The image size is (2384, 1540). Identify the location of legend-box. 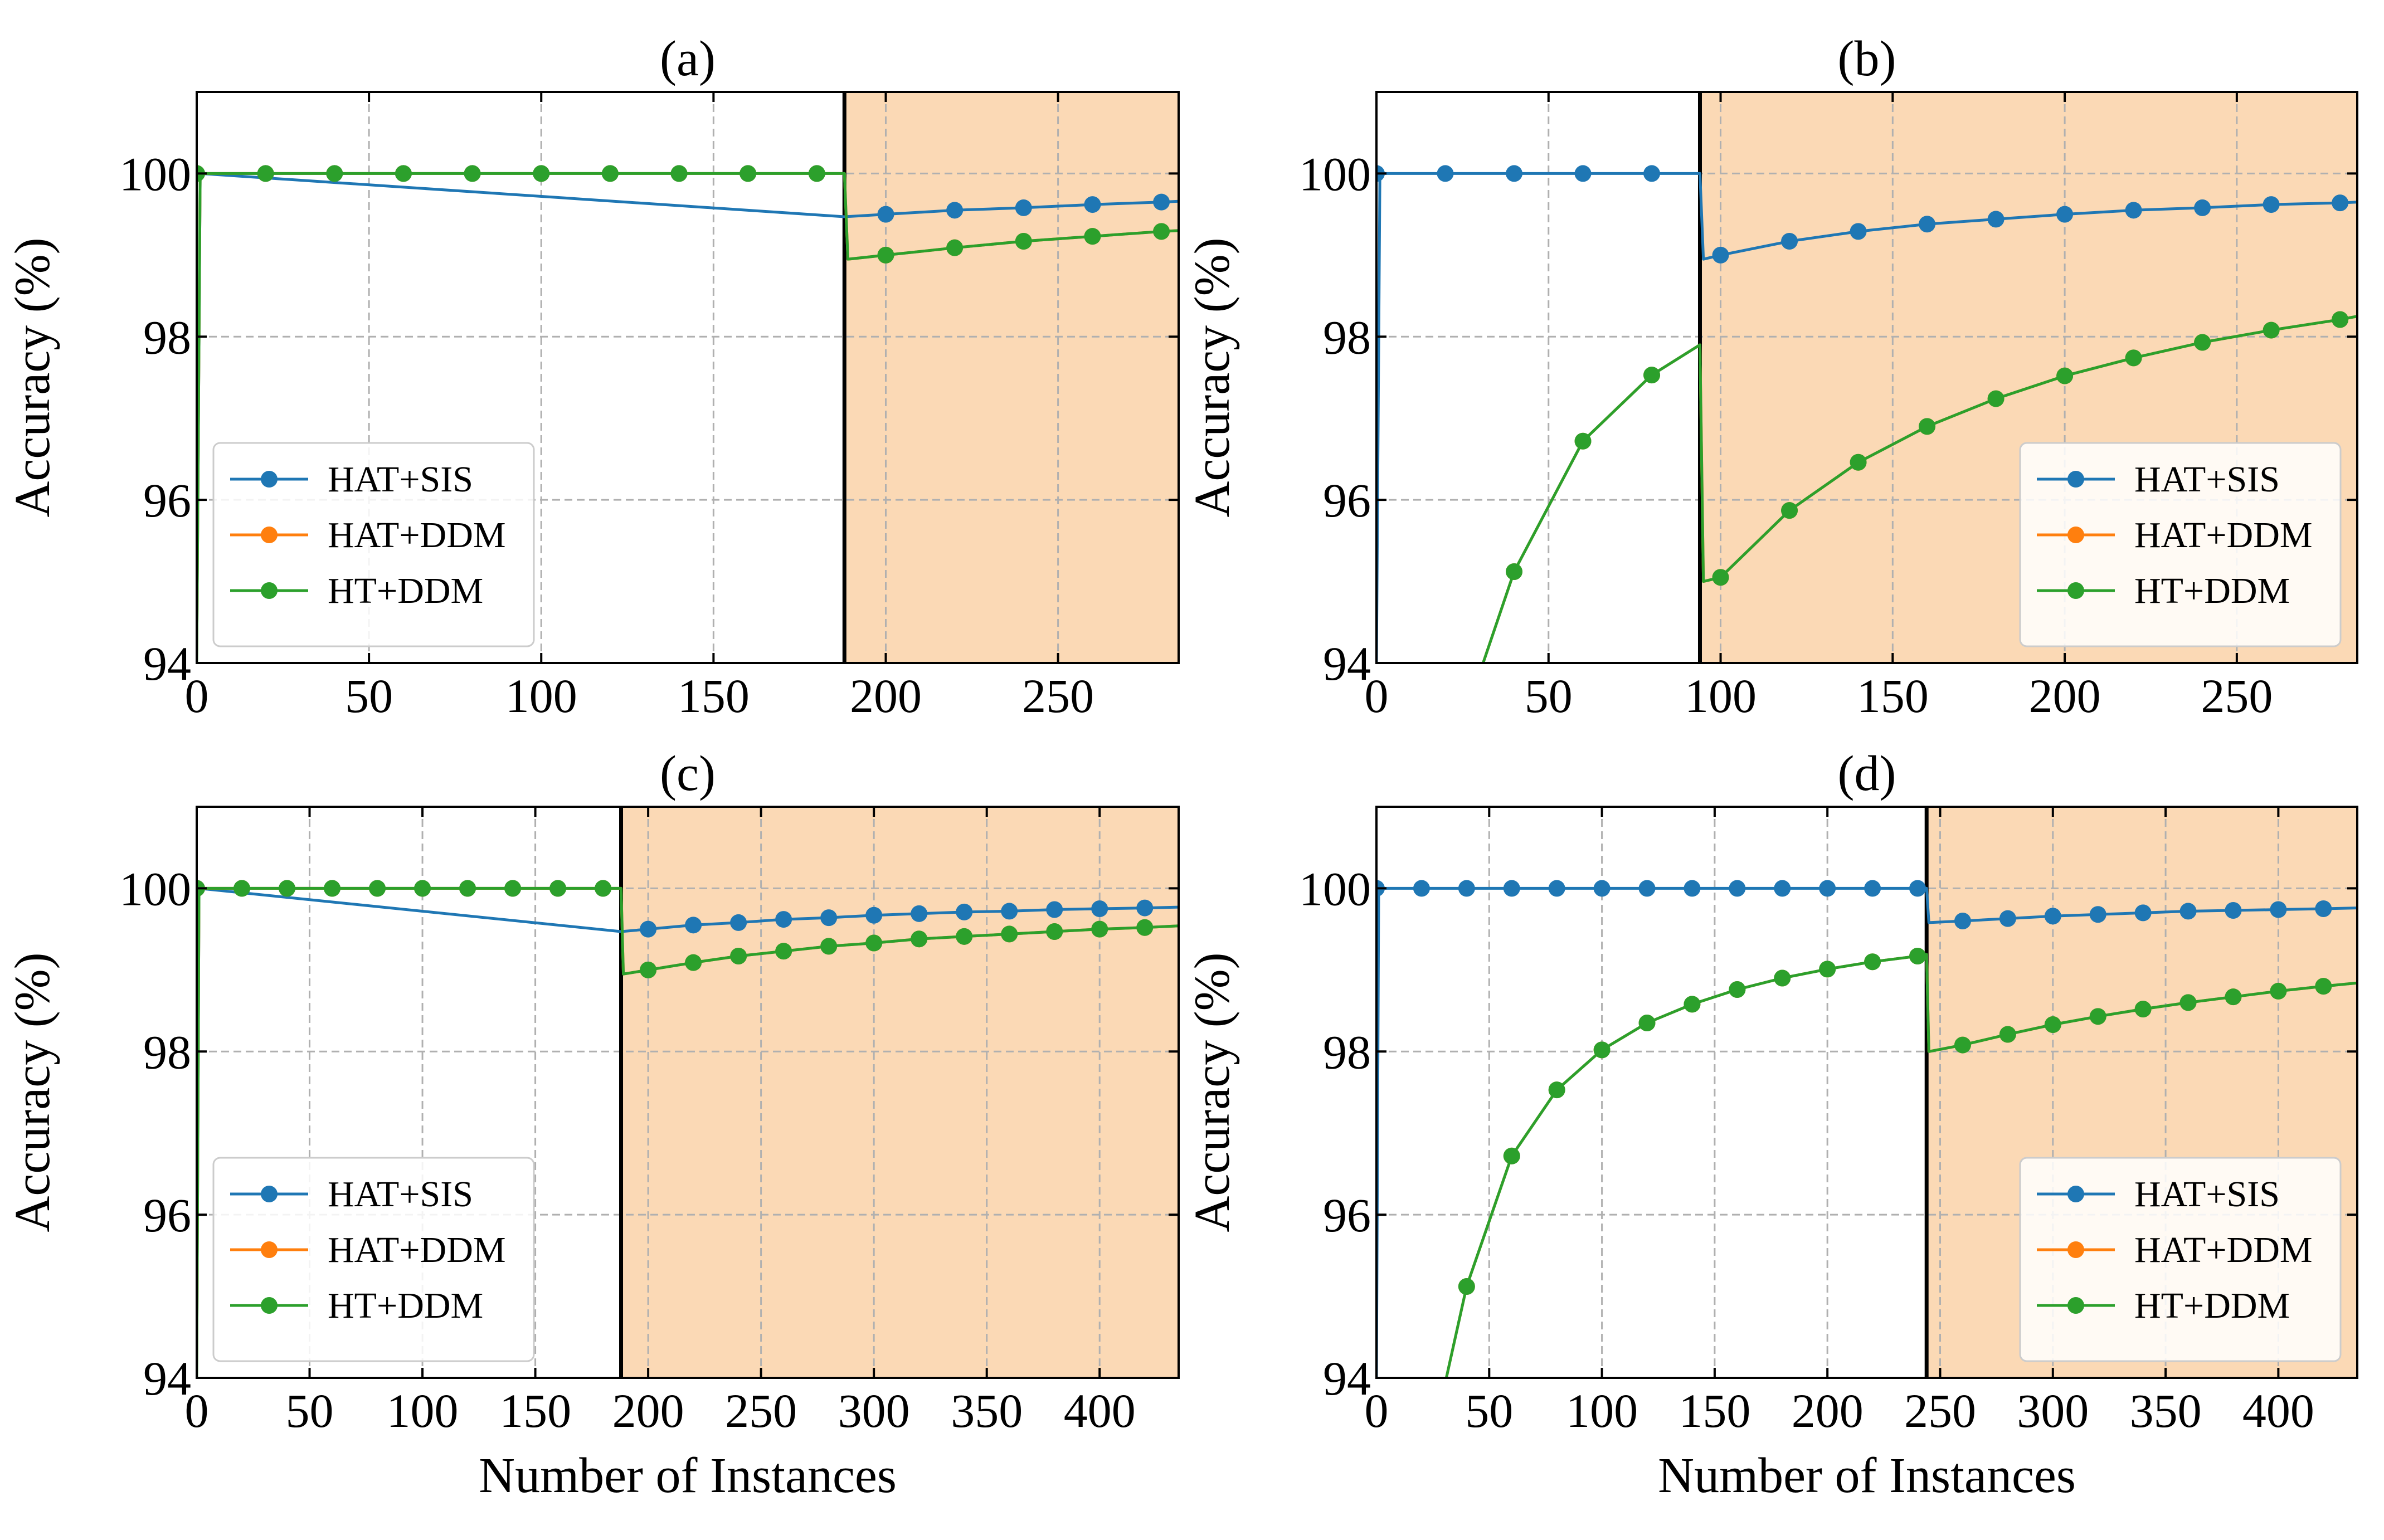
(373, 544).